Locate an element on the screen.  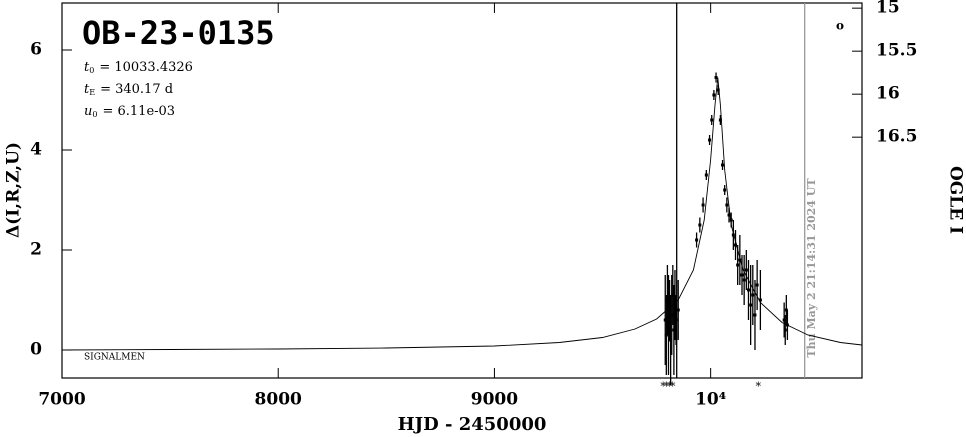
y2-axis-label: OGLE I is located at coordinates (956, 200).